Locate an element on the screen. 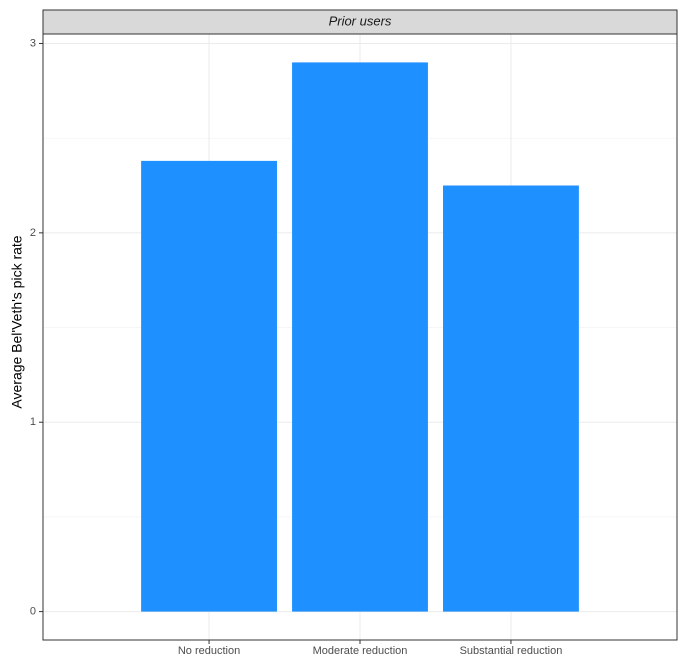 This screenshot has height=663, width=681. strip-label: Prior users is located at coordinates (360, 20).